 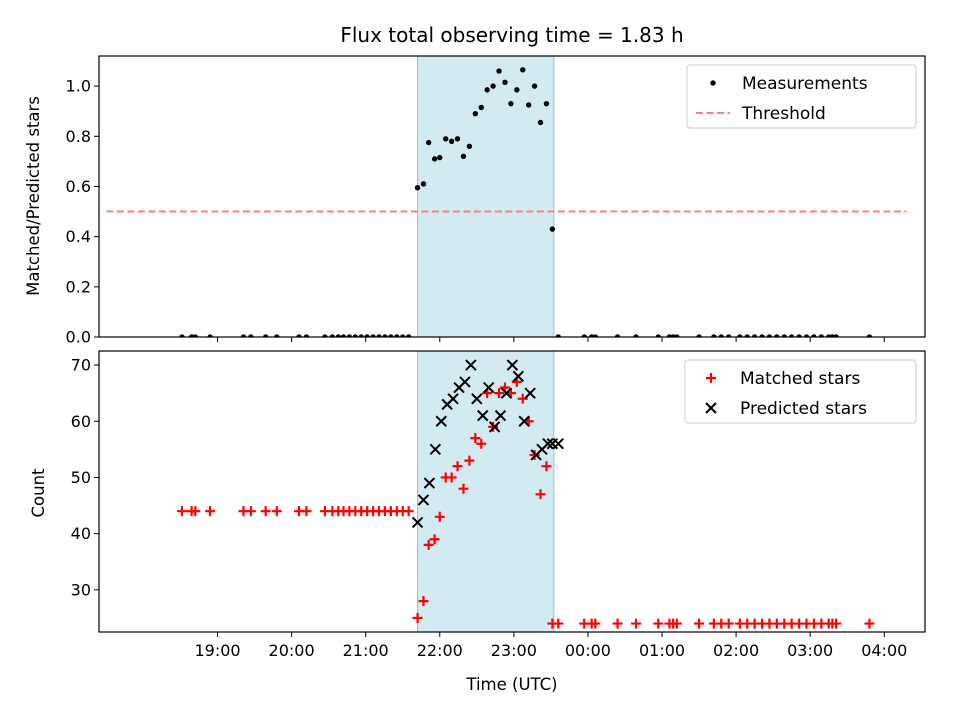 What do you see at coordinates (713, 83) in the screenshot?
I see `legend-measurements-marker` at bounding box center [713, 83].